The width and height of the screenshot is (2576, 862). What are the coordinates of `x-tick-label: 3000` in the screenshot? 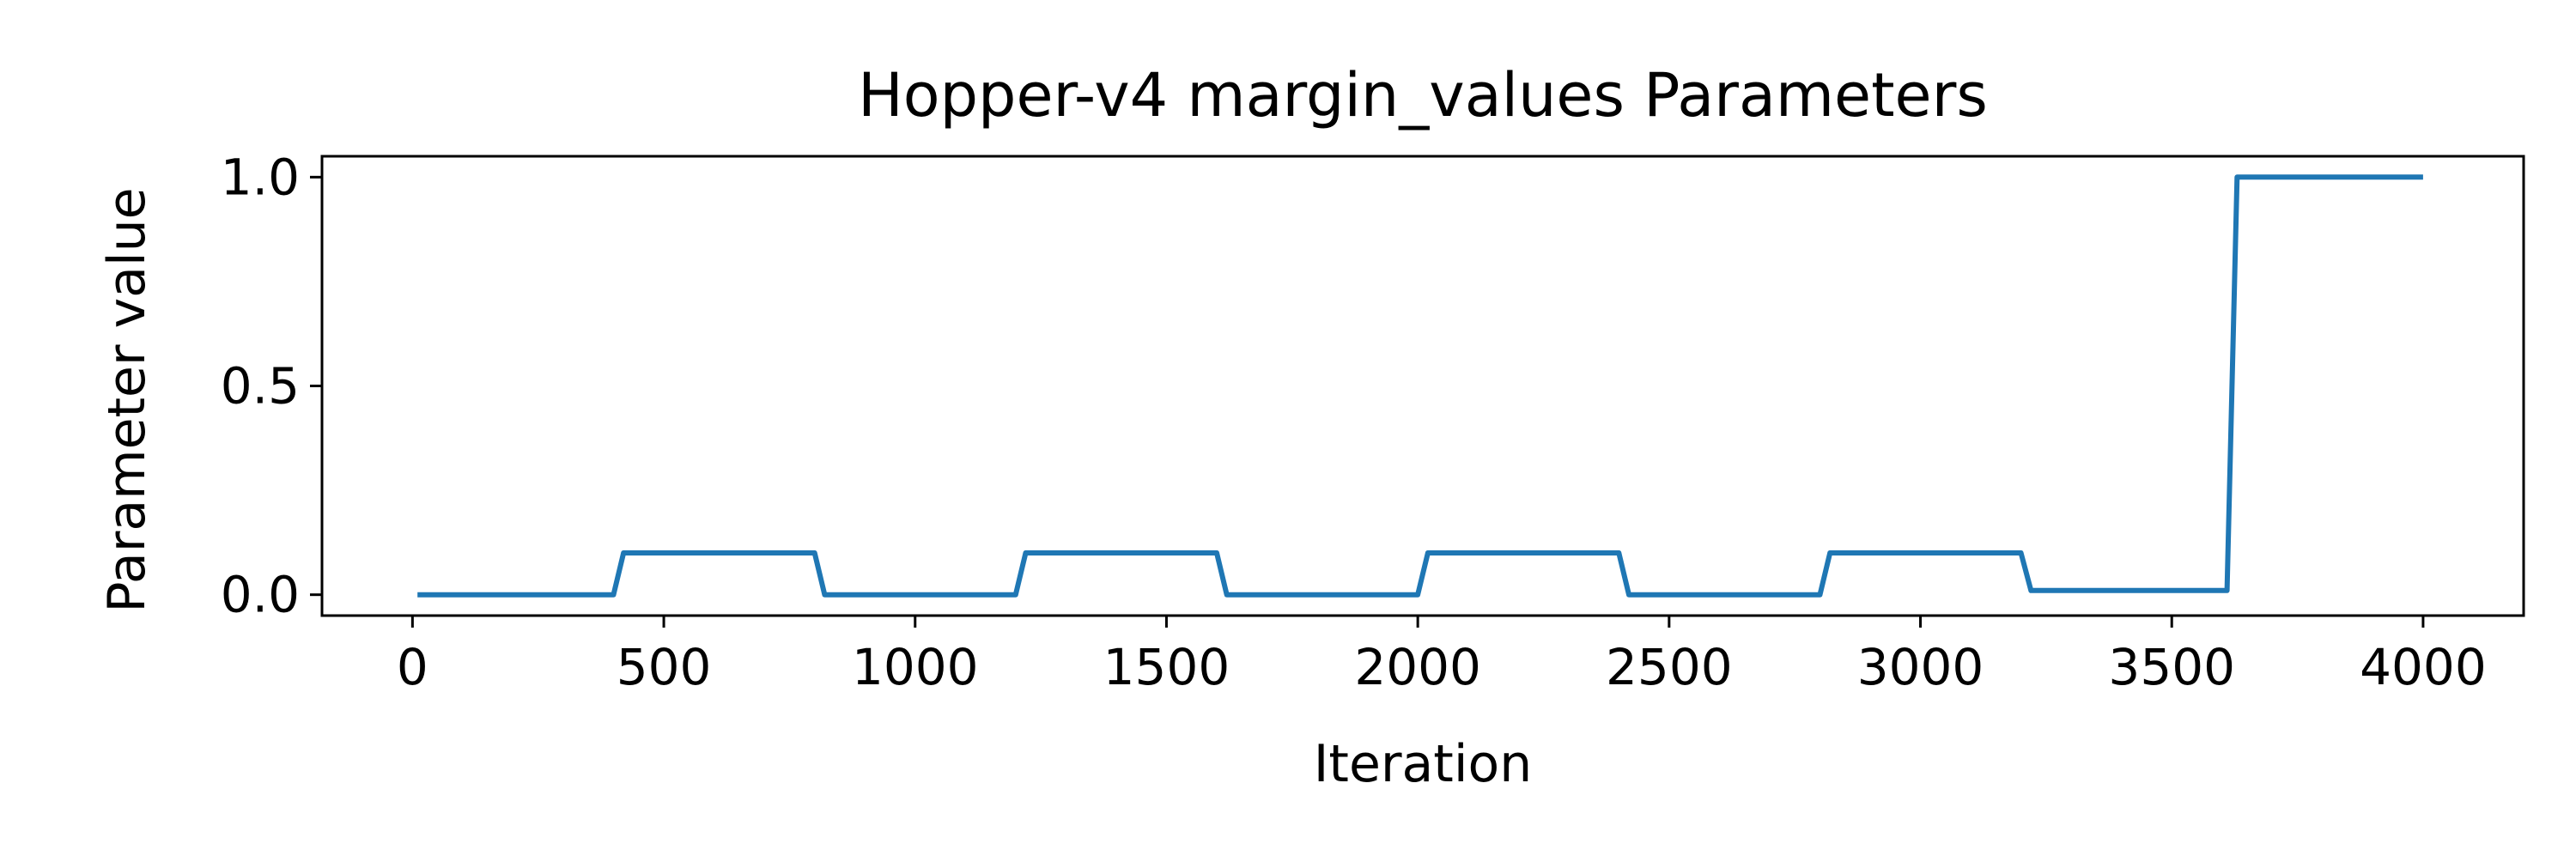 It's located at (1921, 667).